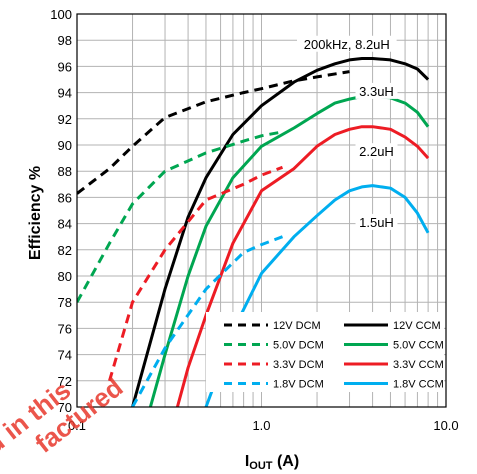 This screenshot has width=477, height=474. What do you see at coordinates (65, 119) in the screenshot?
I see `y-tick-label: 92` at bounding box center [65, 119].